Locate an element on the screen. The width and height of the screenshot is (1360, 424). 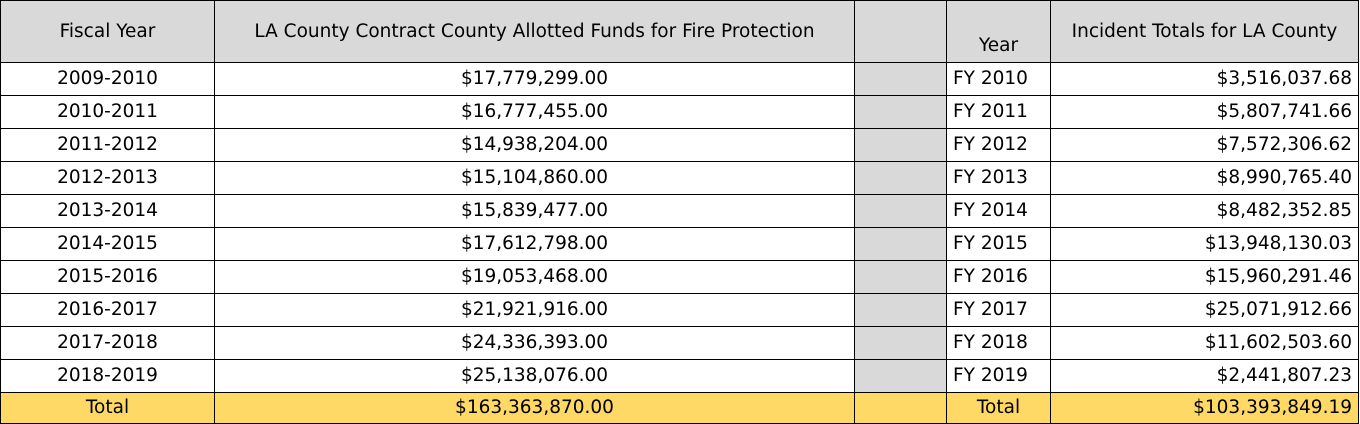
year-cell: FY 2017 is located at coordinates (998, 310).